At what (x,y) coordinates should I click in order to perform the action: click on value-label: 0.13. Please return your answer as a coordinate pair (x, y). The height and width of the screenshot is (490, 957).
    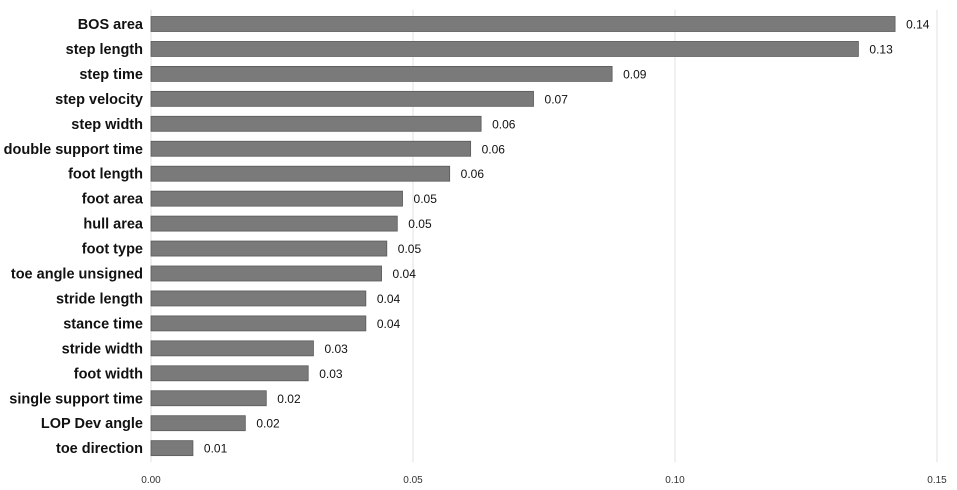
    Looking at the image, I should click on (881, 49).